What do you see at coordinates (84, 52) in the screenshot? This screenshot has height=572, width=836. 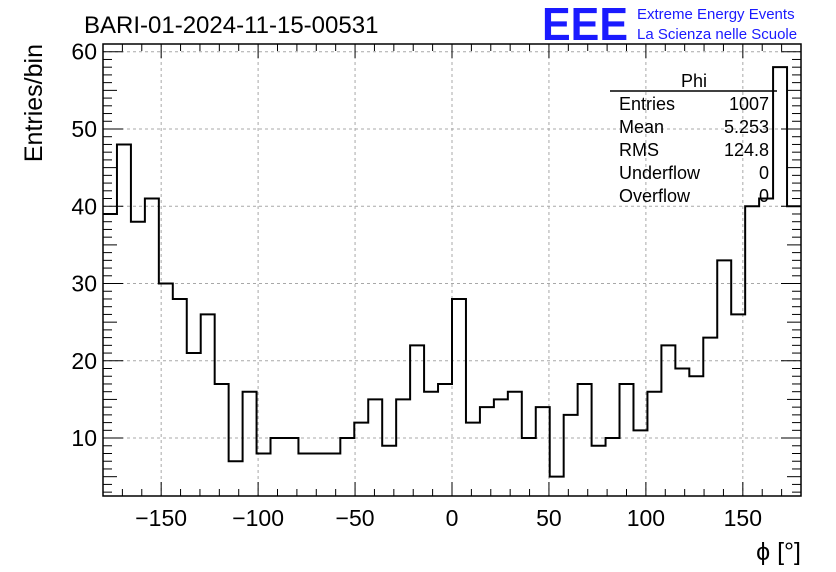 I see `y-tick-label: 60` at bounding box center [84, 52].